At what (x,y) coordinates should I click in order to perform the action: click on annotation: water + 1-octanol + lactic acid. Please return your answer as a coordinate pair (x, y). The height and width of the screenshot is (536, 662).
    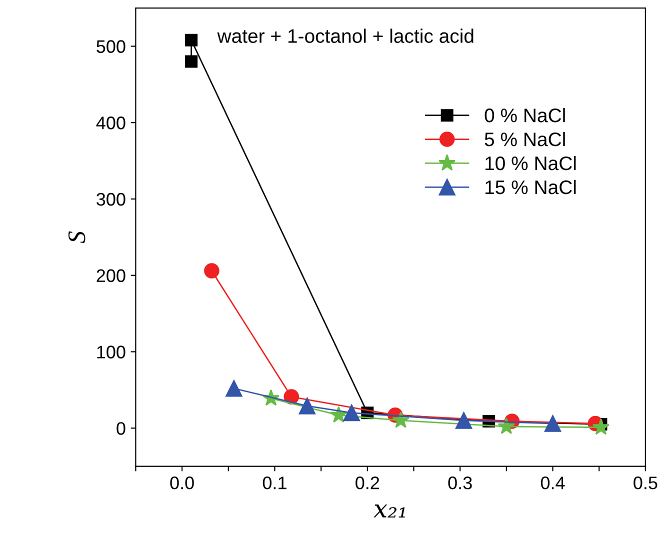
    Looking at the image, I should click on (345, 35).